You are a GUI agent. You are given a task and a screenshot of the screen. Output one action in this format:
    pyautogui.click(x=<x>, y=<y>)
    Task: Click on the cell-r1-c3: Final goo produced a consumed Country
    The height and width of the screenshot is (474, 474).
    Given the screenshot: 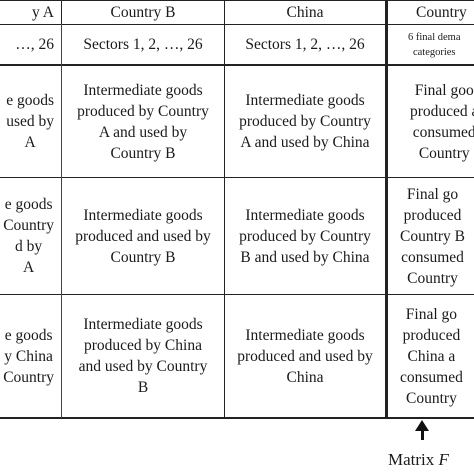 What is the action you would take?
    pyautogui.click(x=442, y=121)
    